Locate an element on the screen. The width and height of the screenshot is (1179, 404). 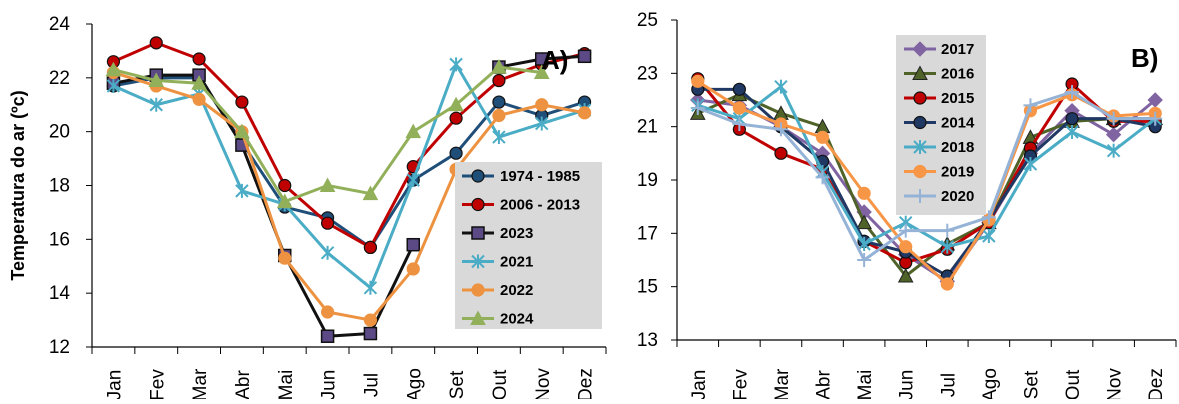
legend-2017-point is located at coordinates (920, 49).